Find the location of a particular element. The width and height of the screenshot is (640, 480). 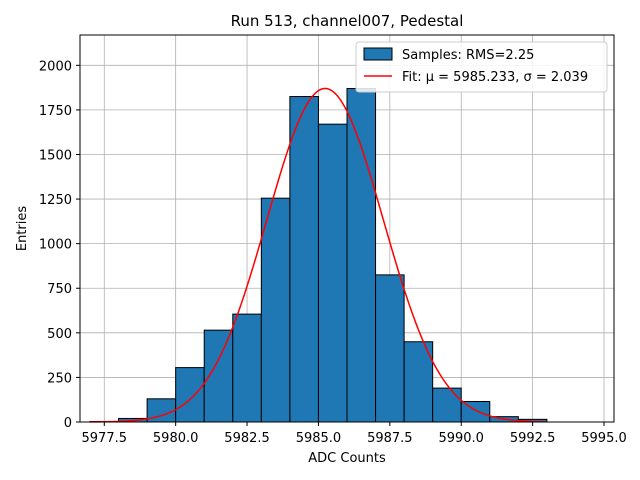

x-tick-label-6: 5992.5 is located at coordinates (533, 438).